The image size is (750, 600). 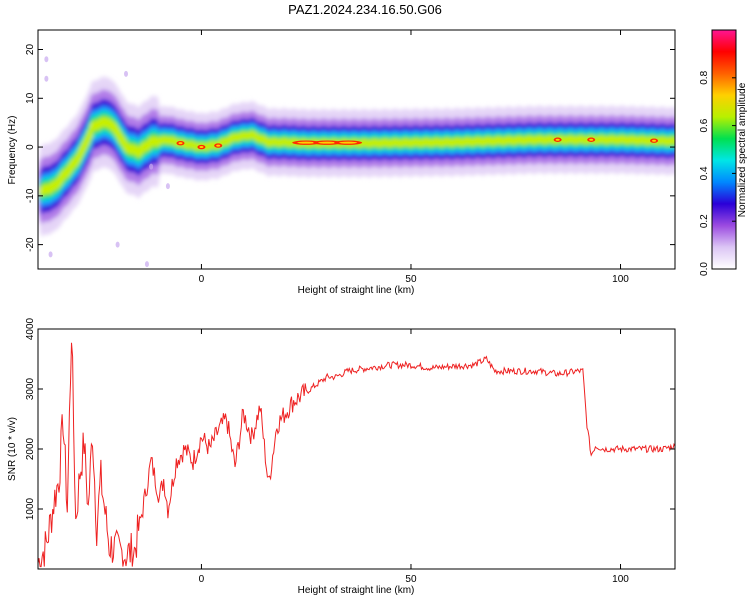 I want to click on colorbar-tick-label: 0.6, so click(x=704, y=125).